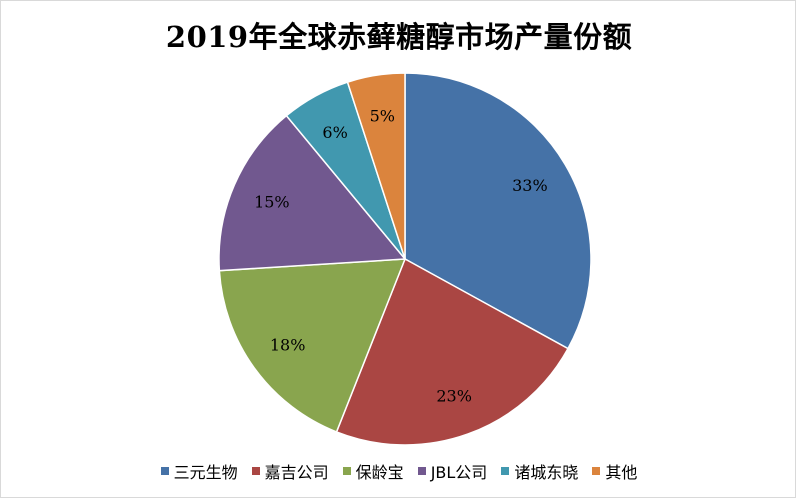  Describe the element at coordinates (379, 472) in the screenshot. I see `legend-label-2: 保龄宝` at that location.